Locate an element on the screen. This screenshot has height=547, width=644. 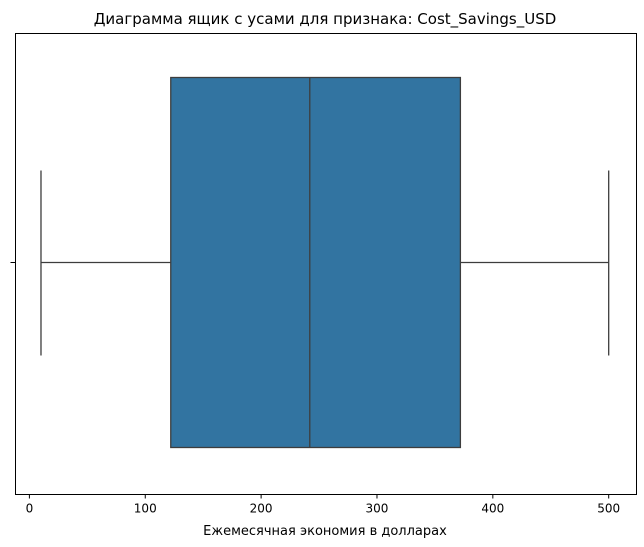
x-tick-label: 0 is located at coordinates (30, 509).